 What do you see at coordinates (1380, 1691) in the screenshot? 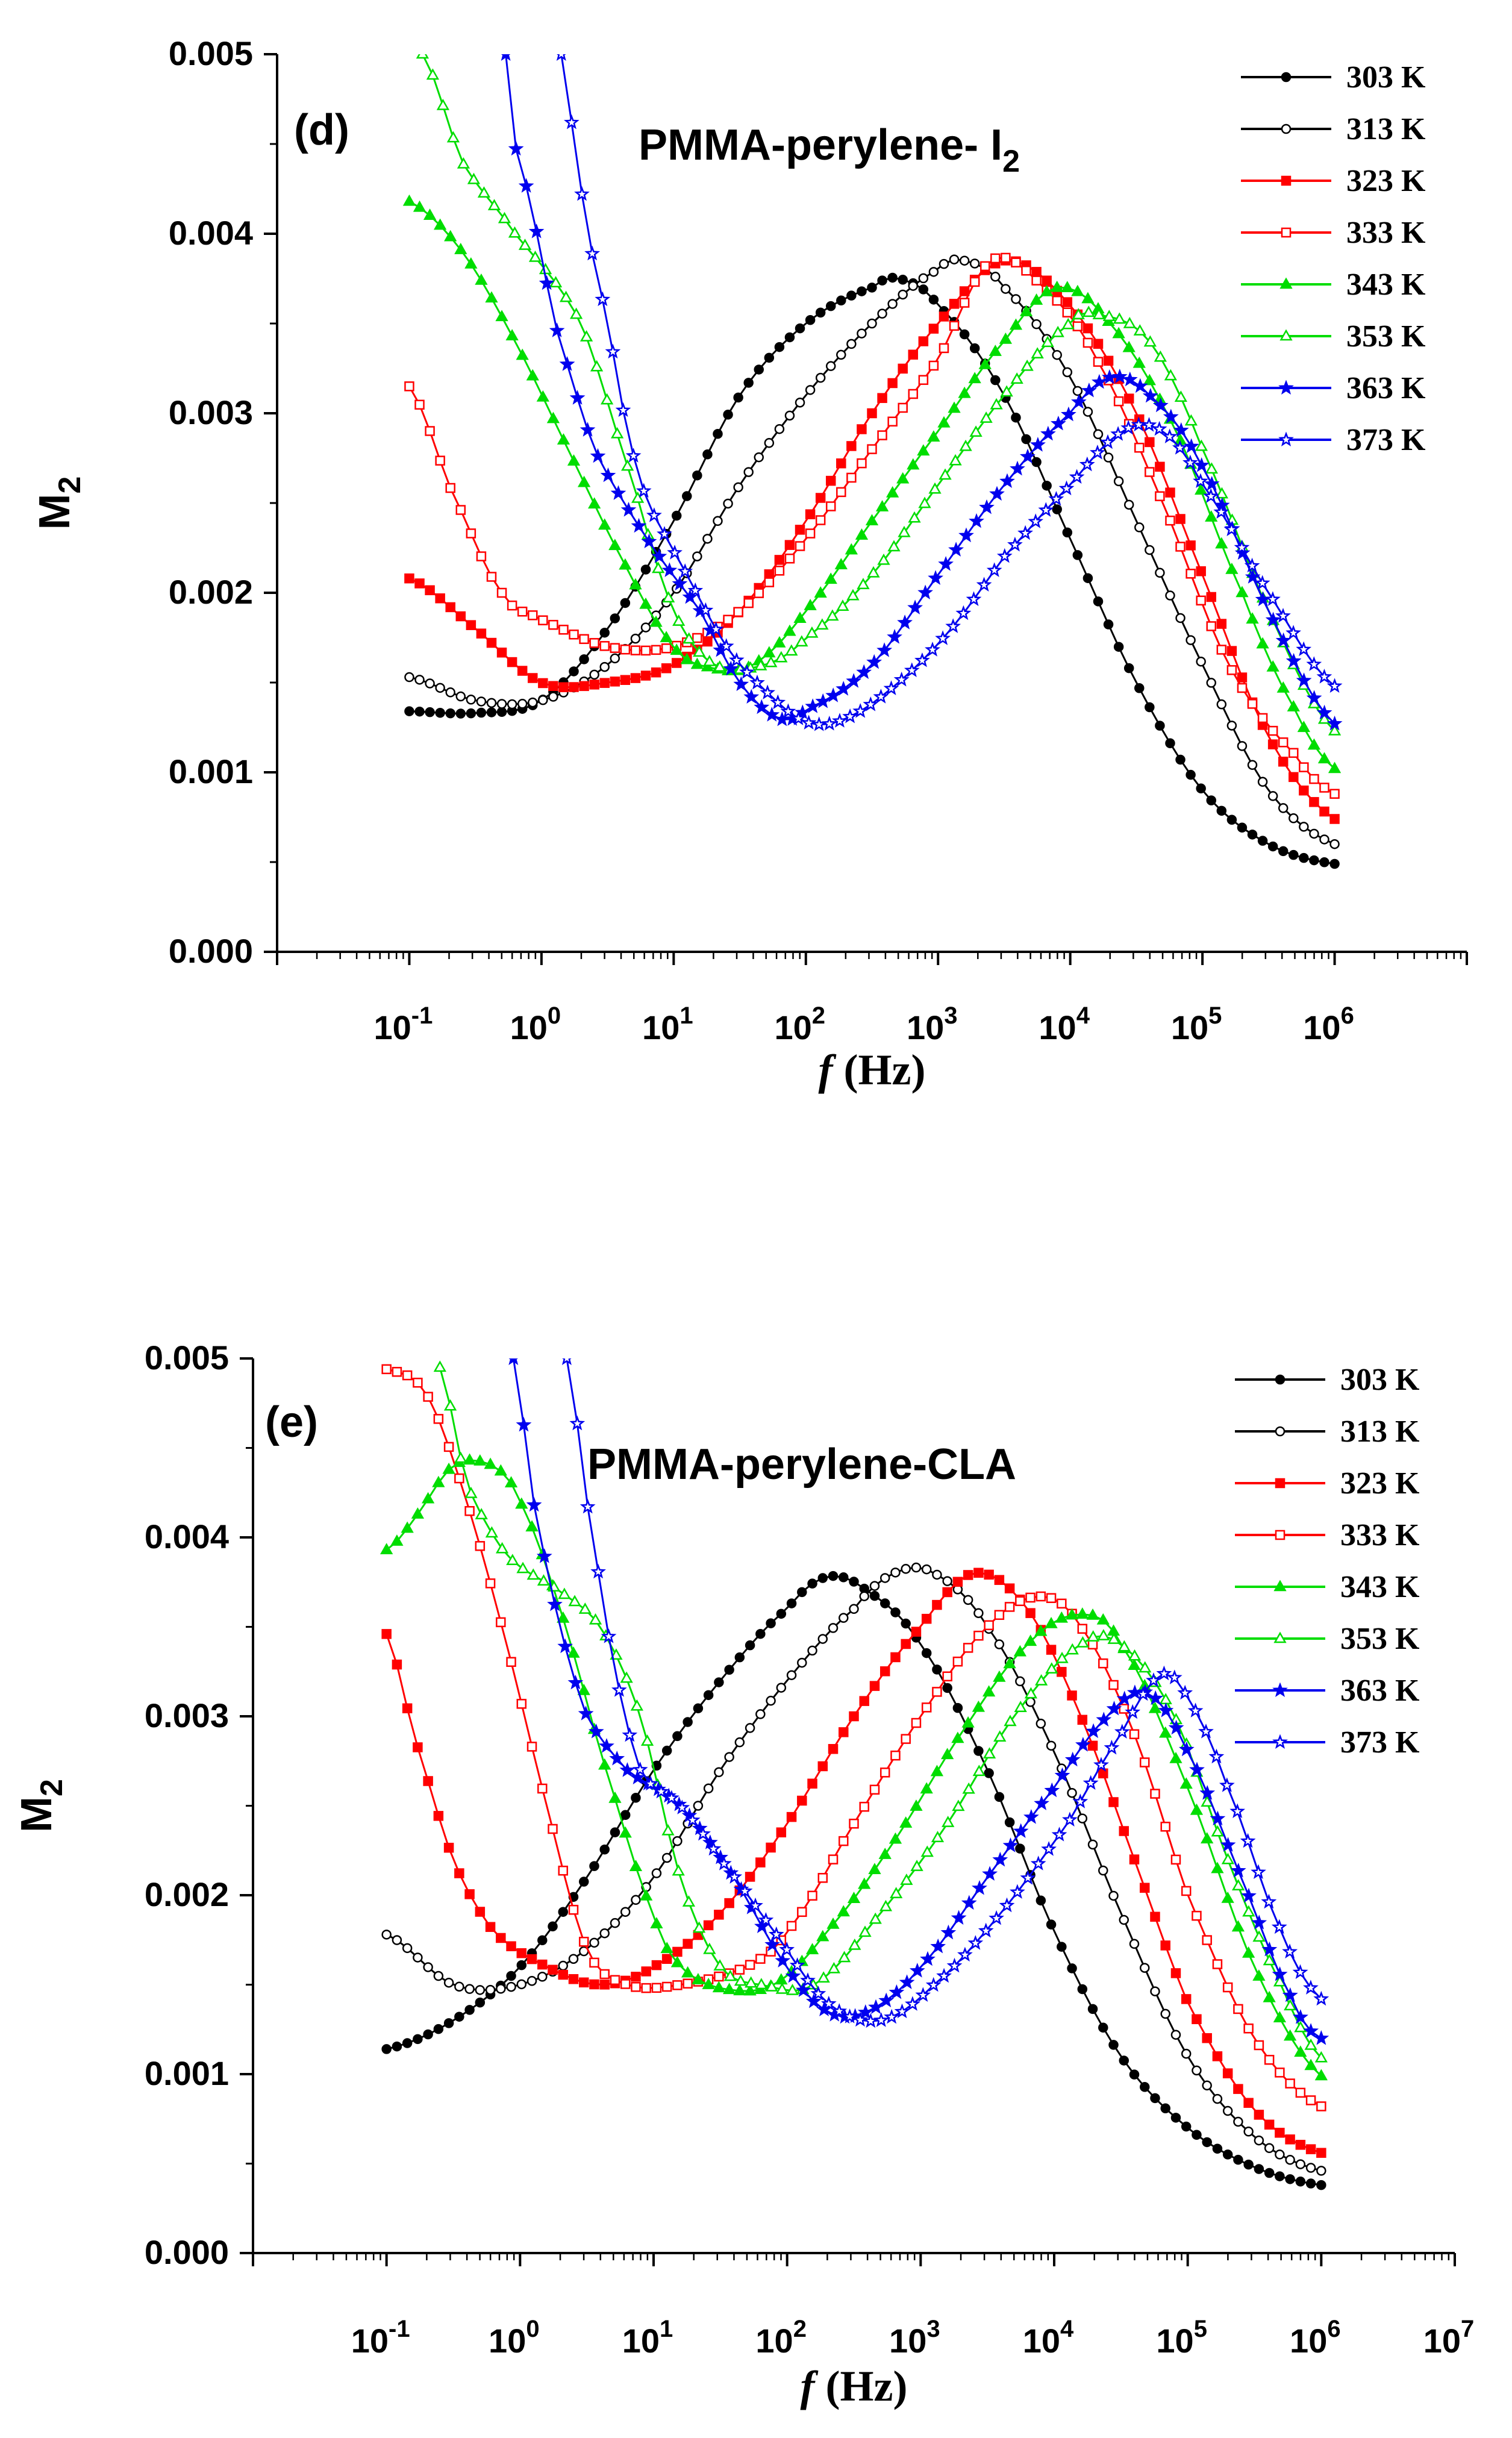
I see `legend-label: 363 K` at bounding box center [1380, 1691].